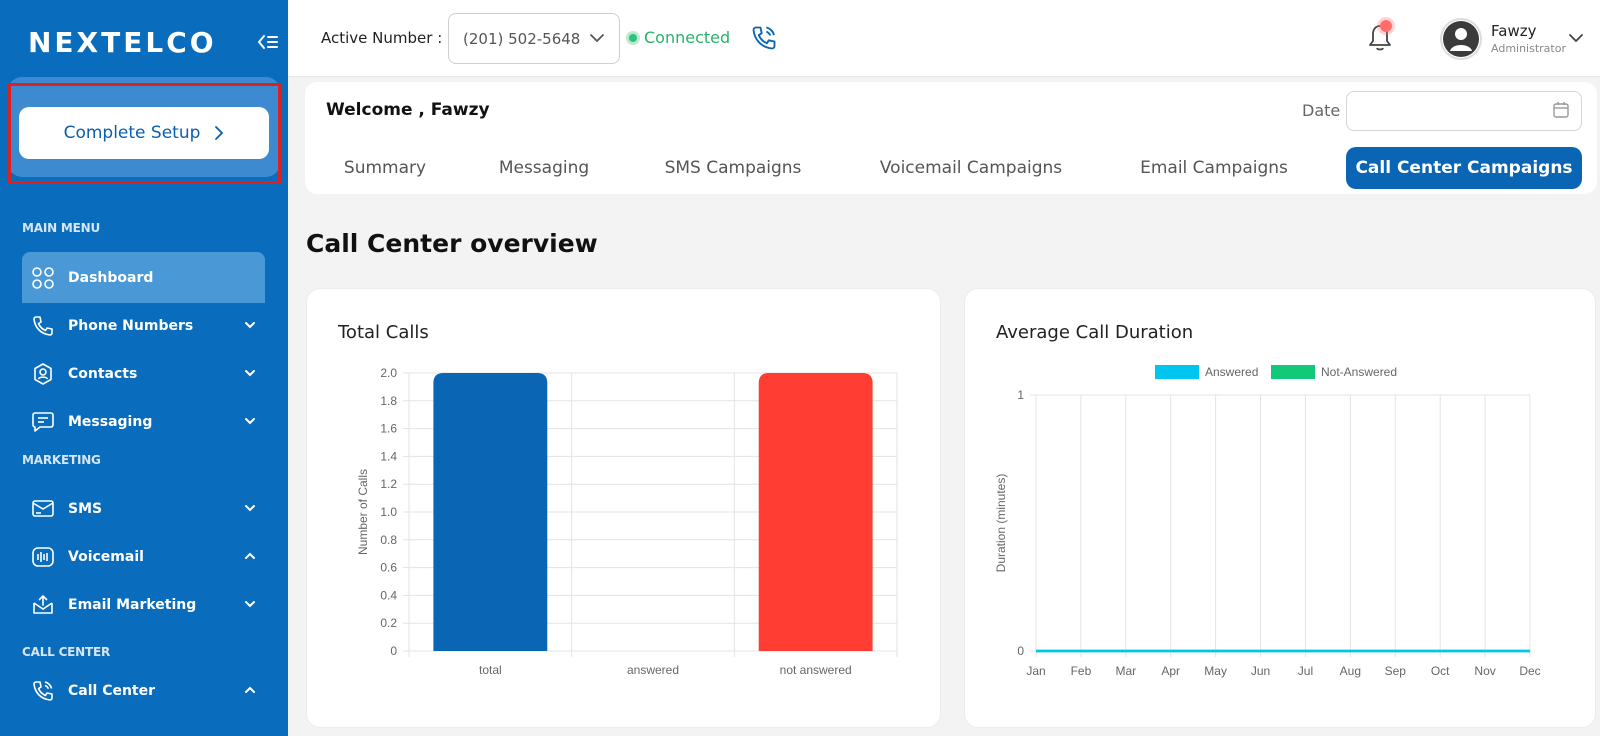  I want to click on x-tick-label: Jul, so click(1305, 671).